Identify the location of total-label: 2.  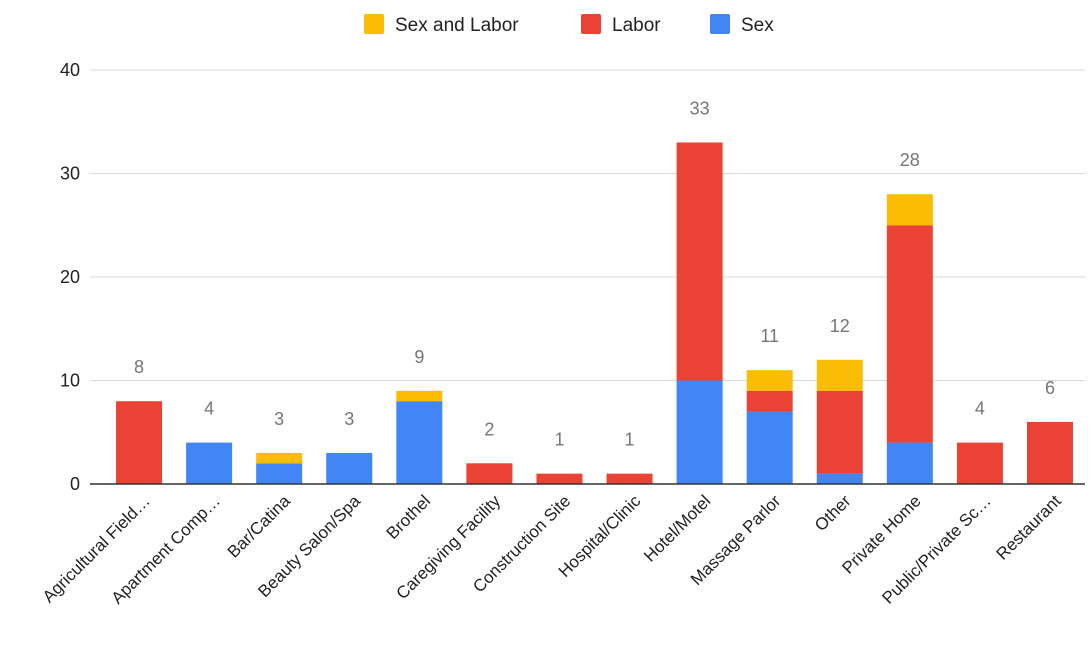
(489, 429).